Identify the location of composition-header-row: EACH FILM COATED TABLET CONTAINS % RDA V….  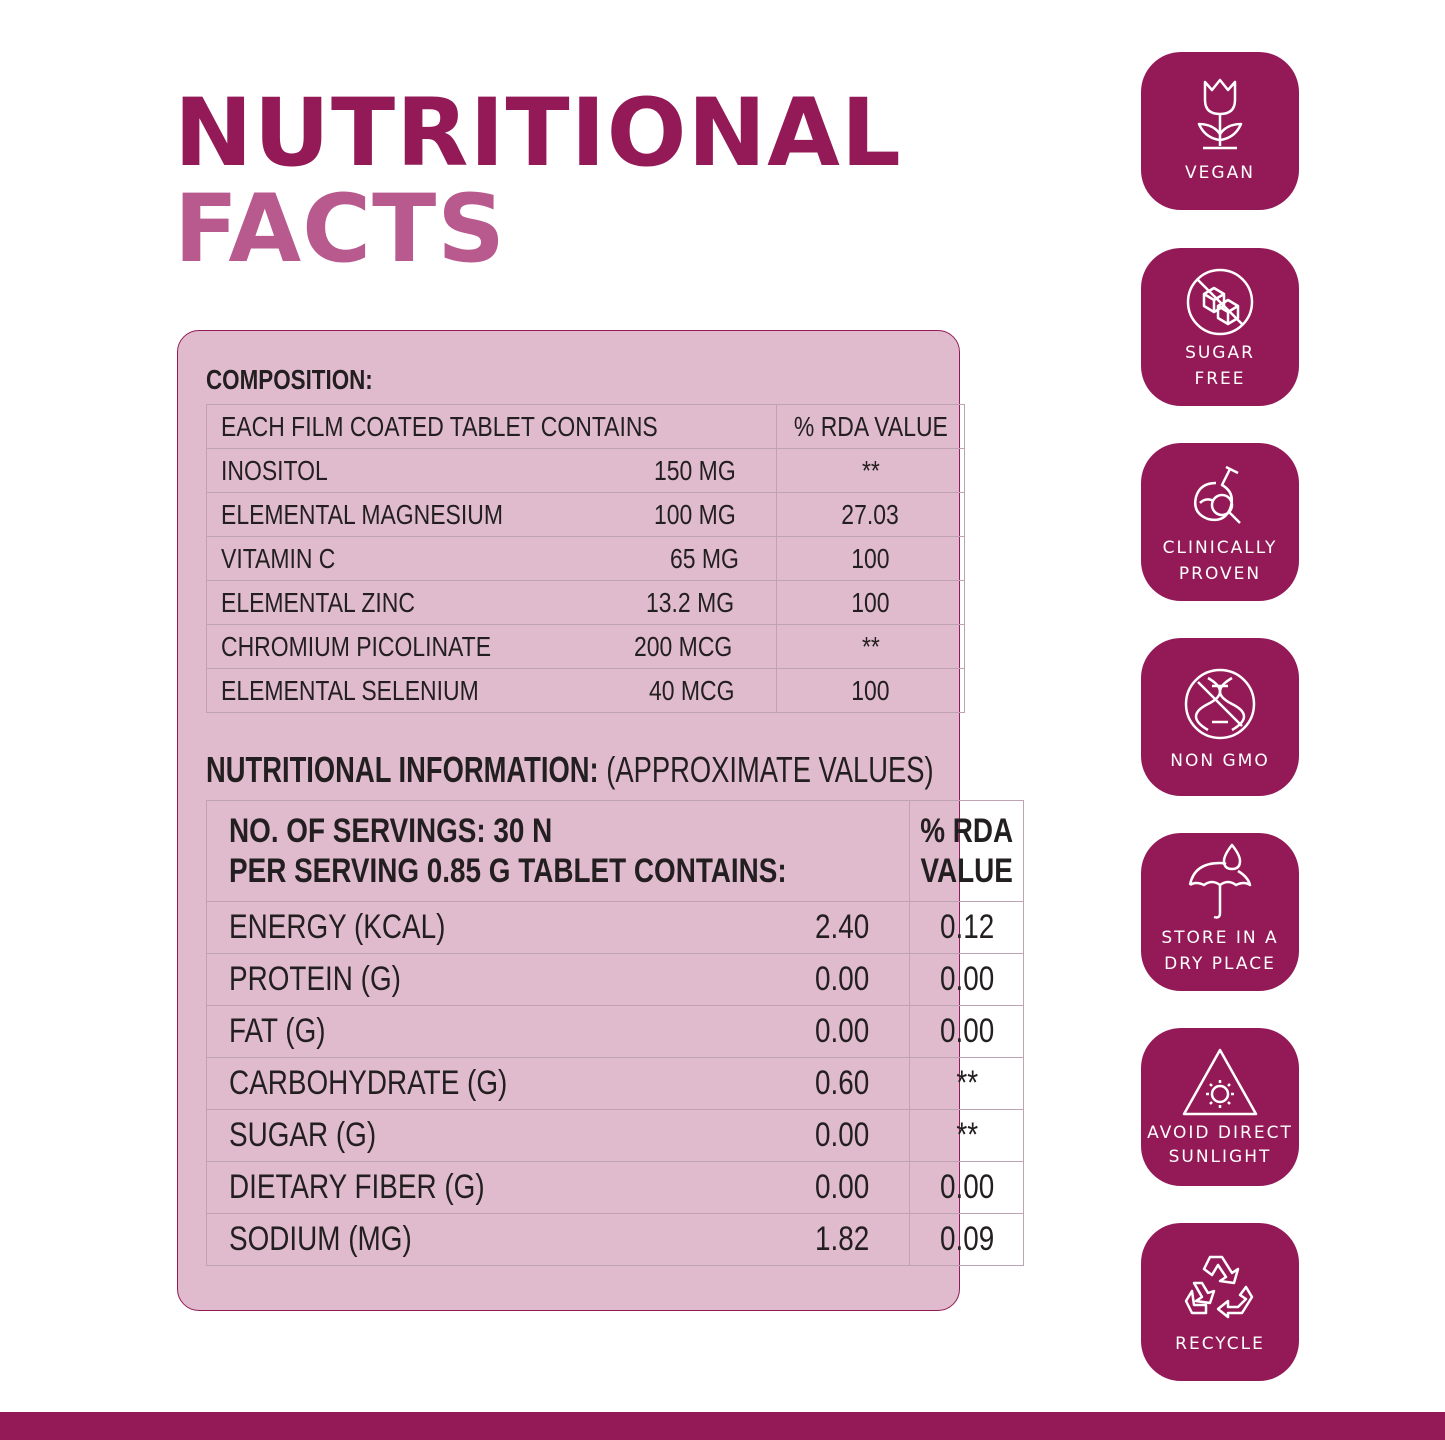
(586, 426).